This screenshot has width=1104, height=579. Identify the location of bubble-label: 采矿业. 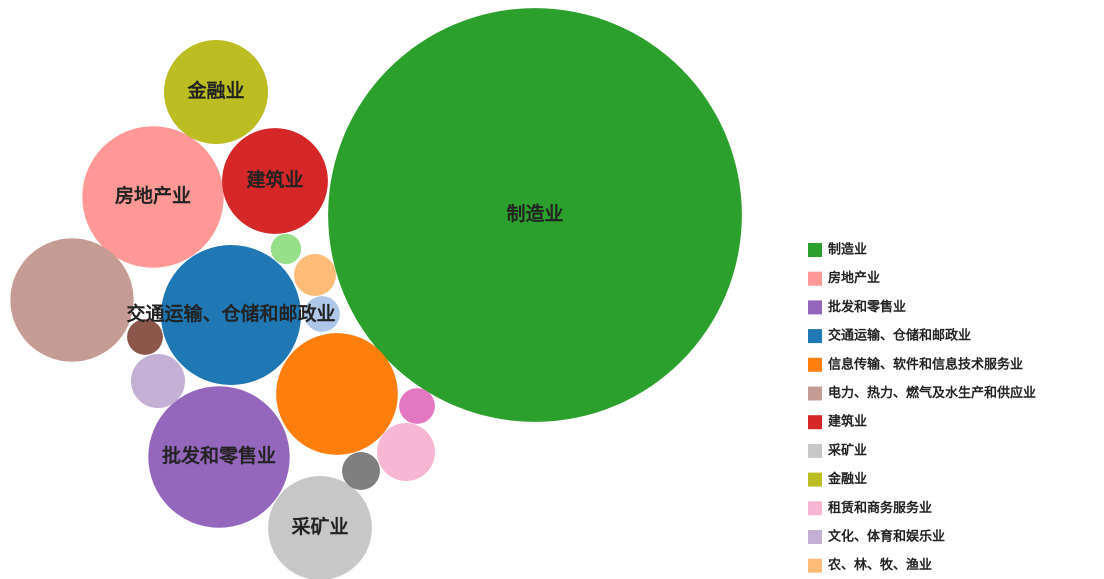
(319, 526).